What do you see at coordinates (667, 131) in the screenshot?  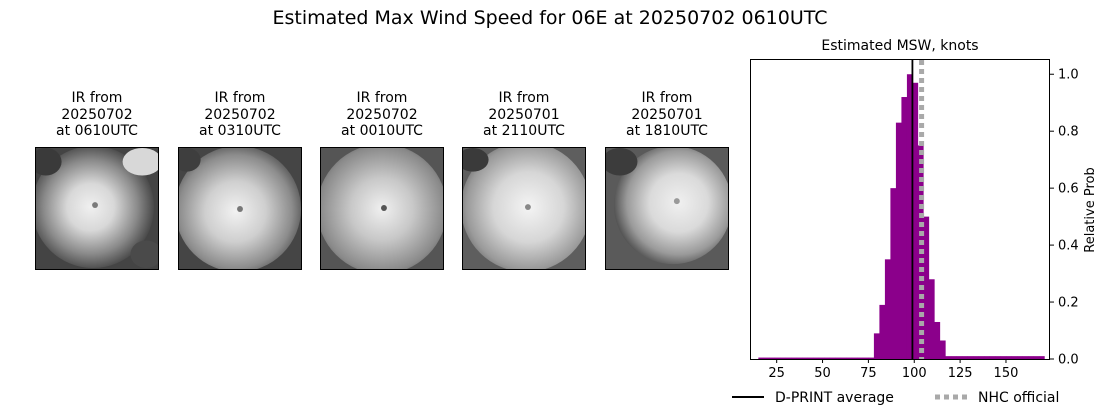 I see `panel-title-5-line3: at 1810UTC` at bounding box center [667, 131].